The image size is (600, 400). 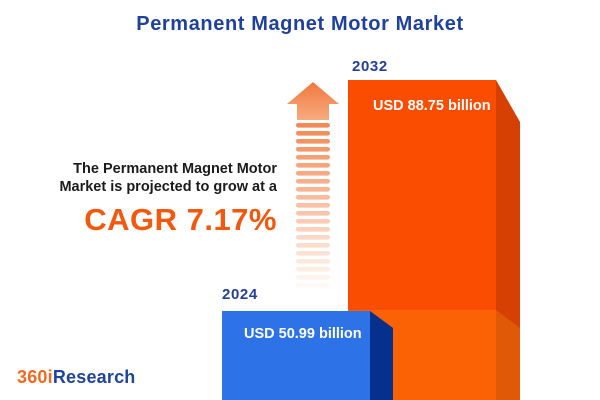 I want to click on page-title: Permanent Magnet Motor Market, so click(x=300, y=24).